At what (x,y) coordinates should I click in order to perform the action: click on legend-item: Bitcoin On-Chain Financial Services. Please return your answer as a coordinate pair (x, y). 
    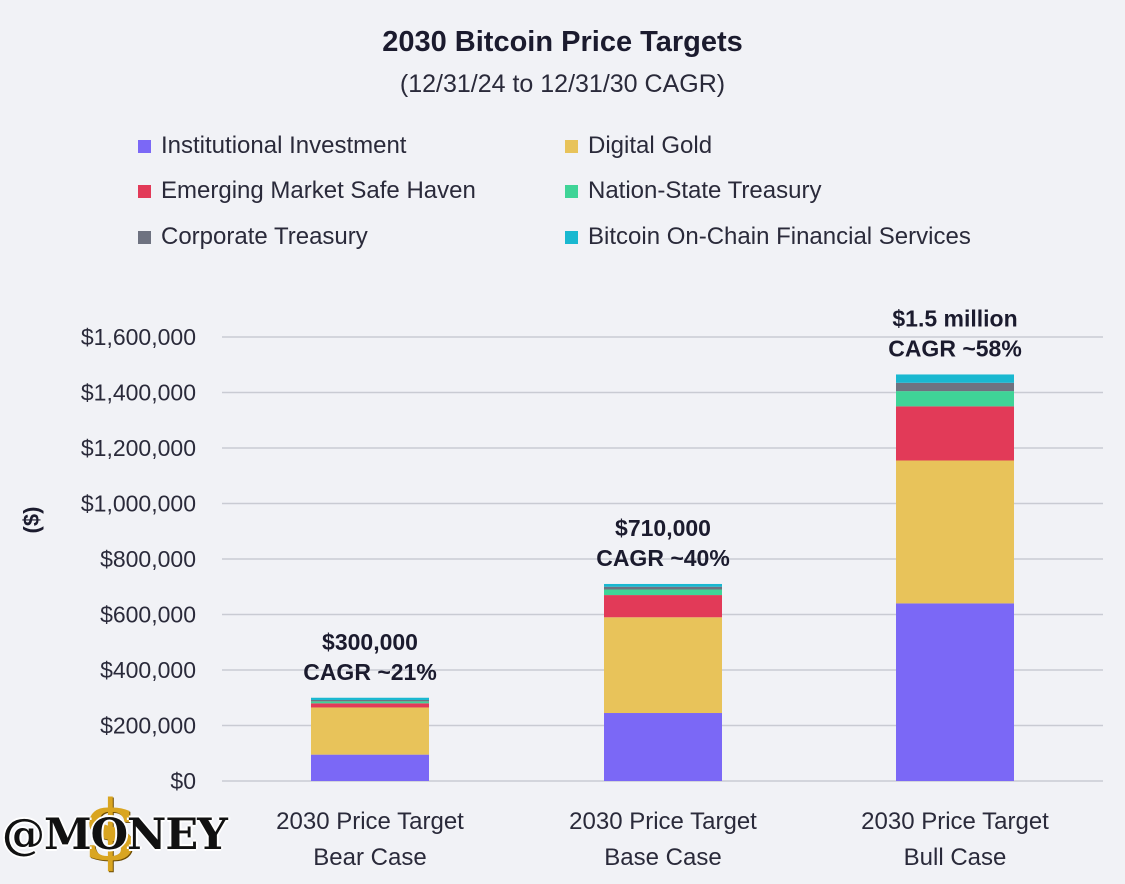
    Looking at the image, I should click on (768, 237).